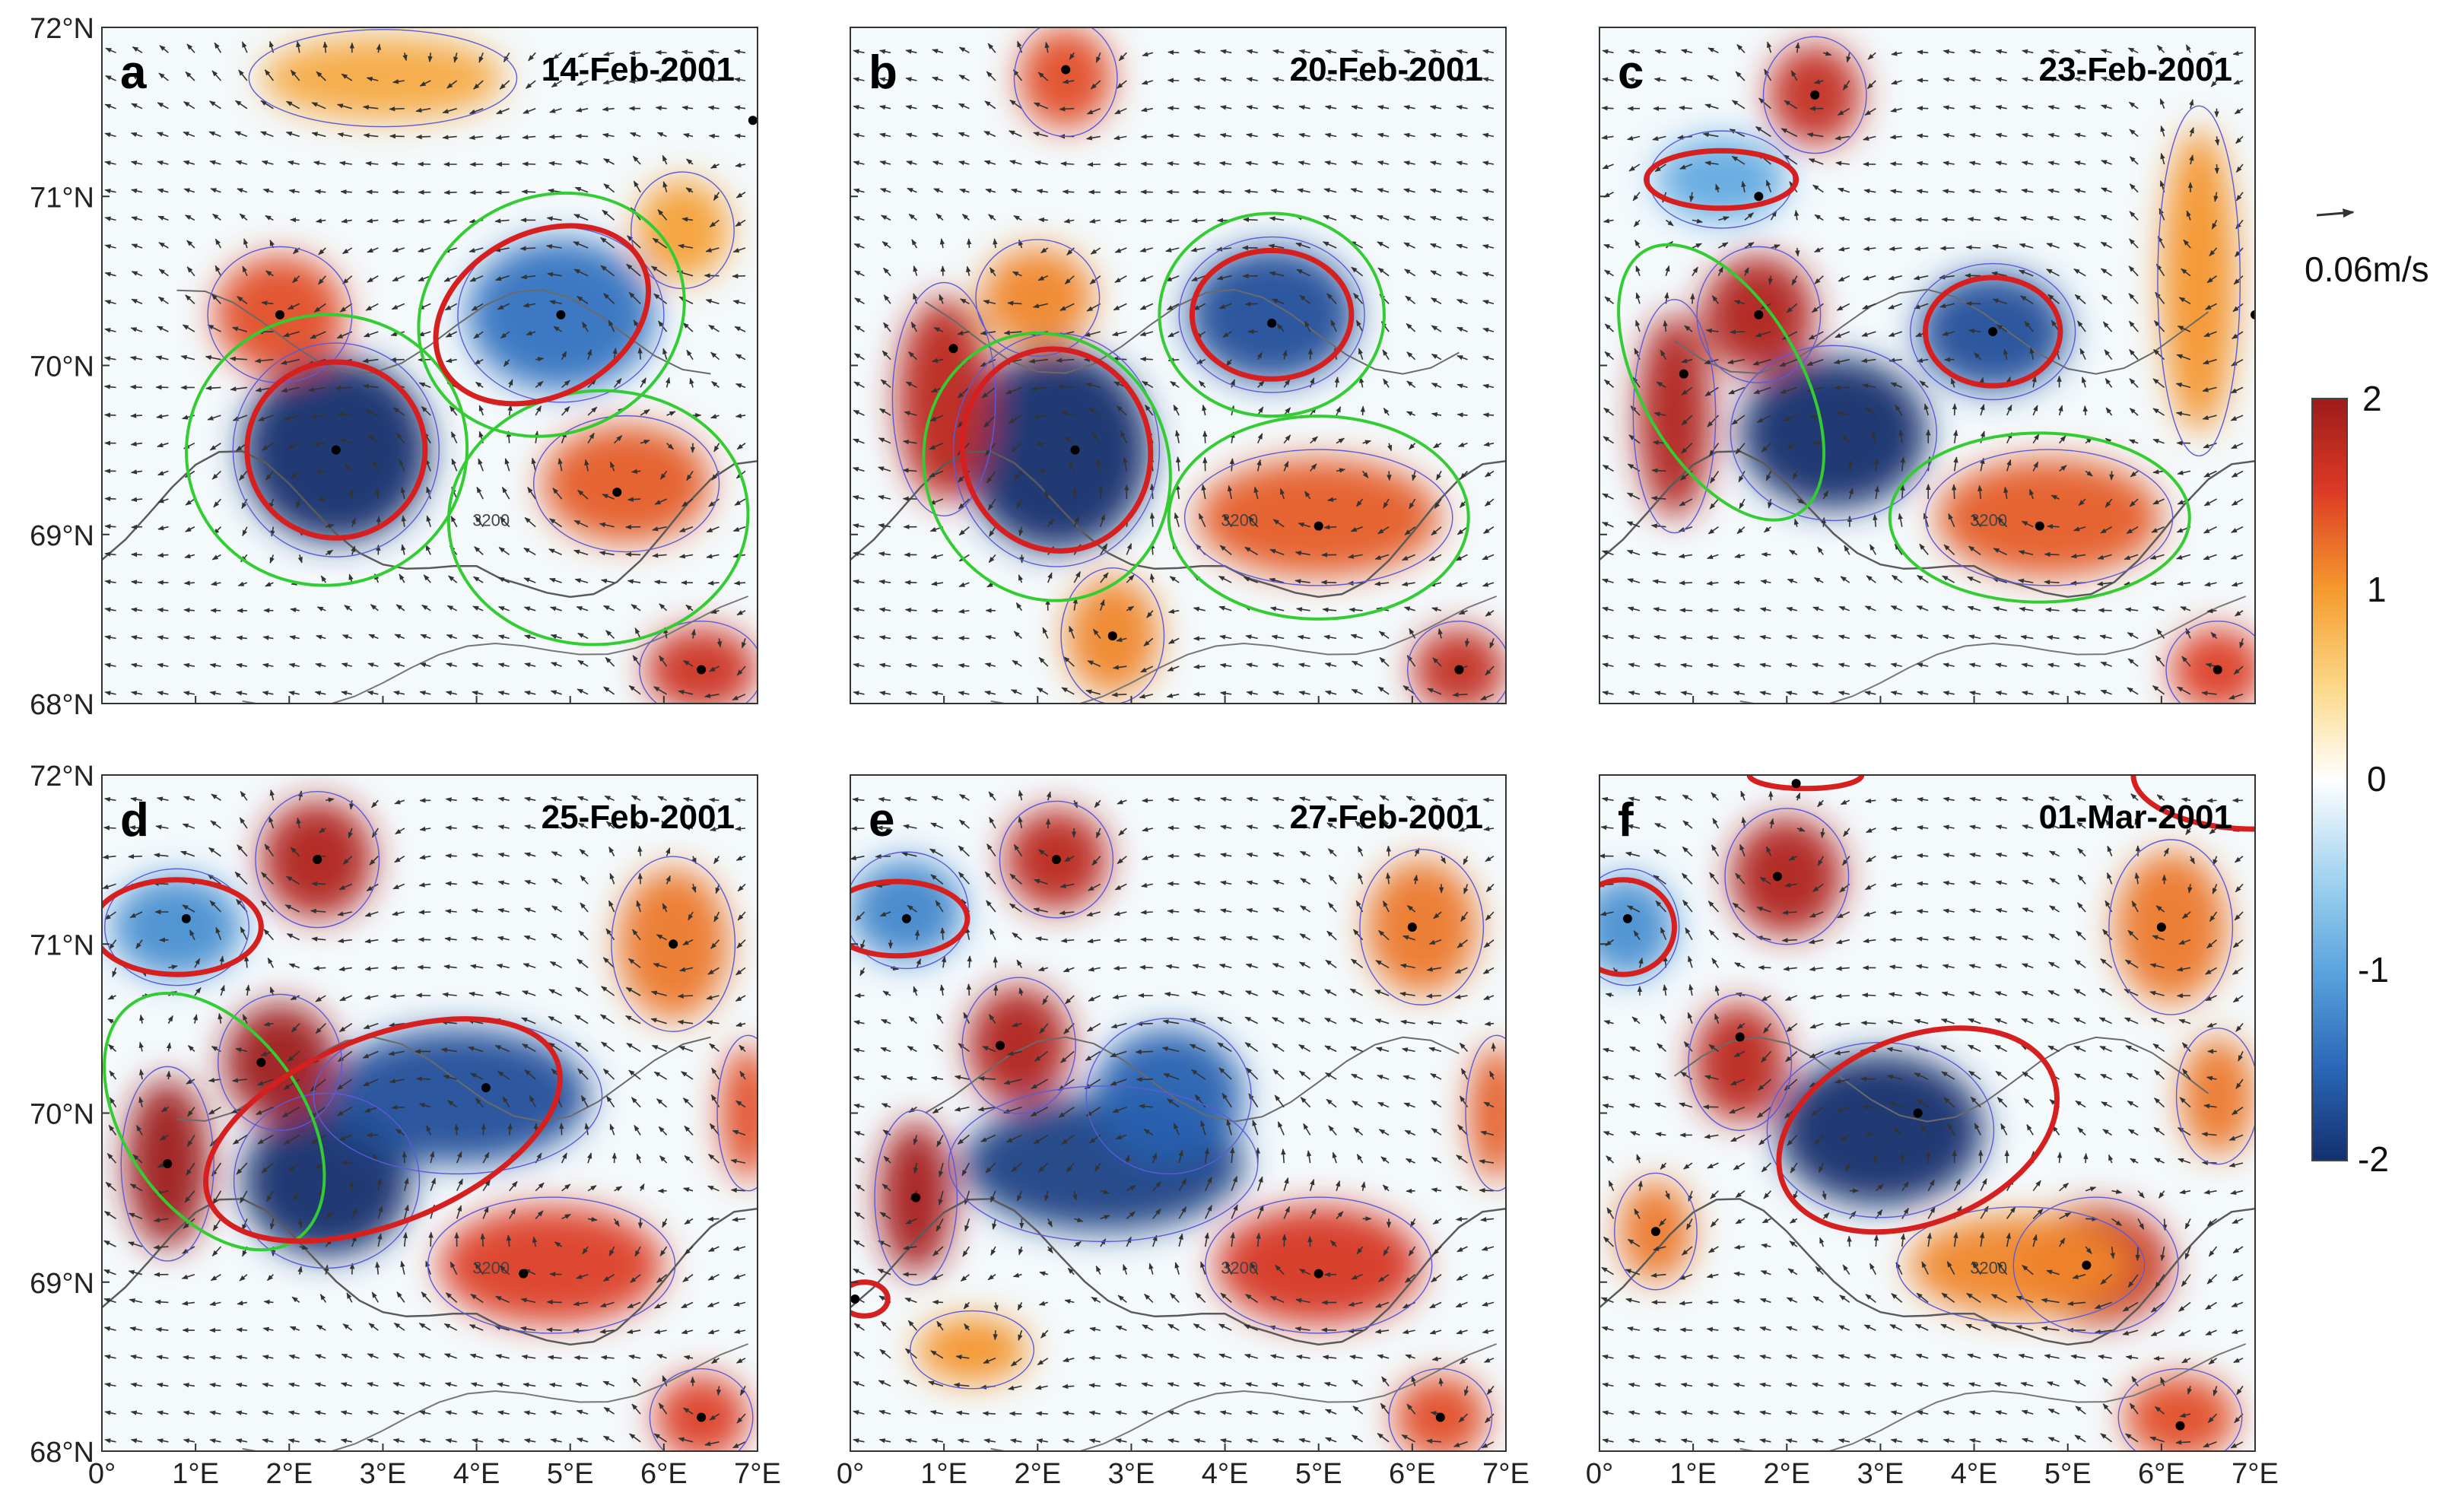 This screenshot has width=2446, height=1512. I want to click on vector-scale-label: 0.06m/s, so click(2367, 269).